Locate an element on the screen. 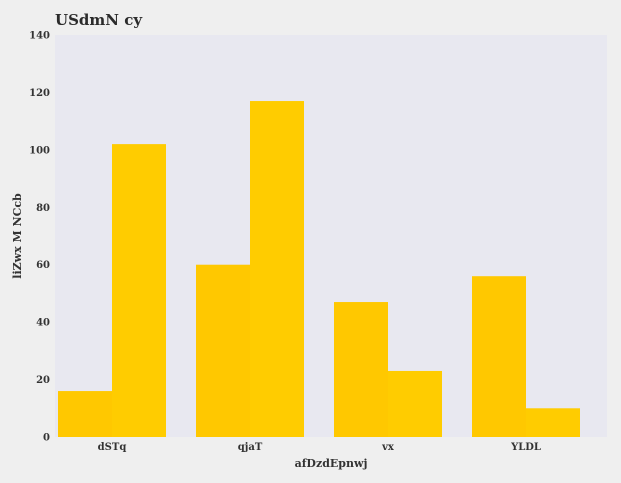 This screenshot has width=621, height=483. bar-YLDL-series2 is located at coordinates (553, 422).